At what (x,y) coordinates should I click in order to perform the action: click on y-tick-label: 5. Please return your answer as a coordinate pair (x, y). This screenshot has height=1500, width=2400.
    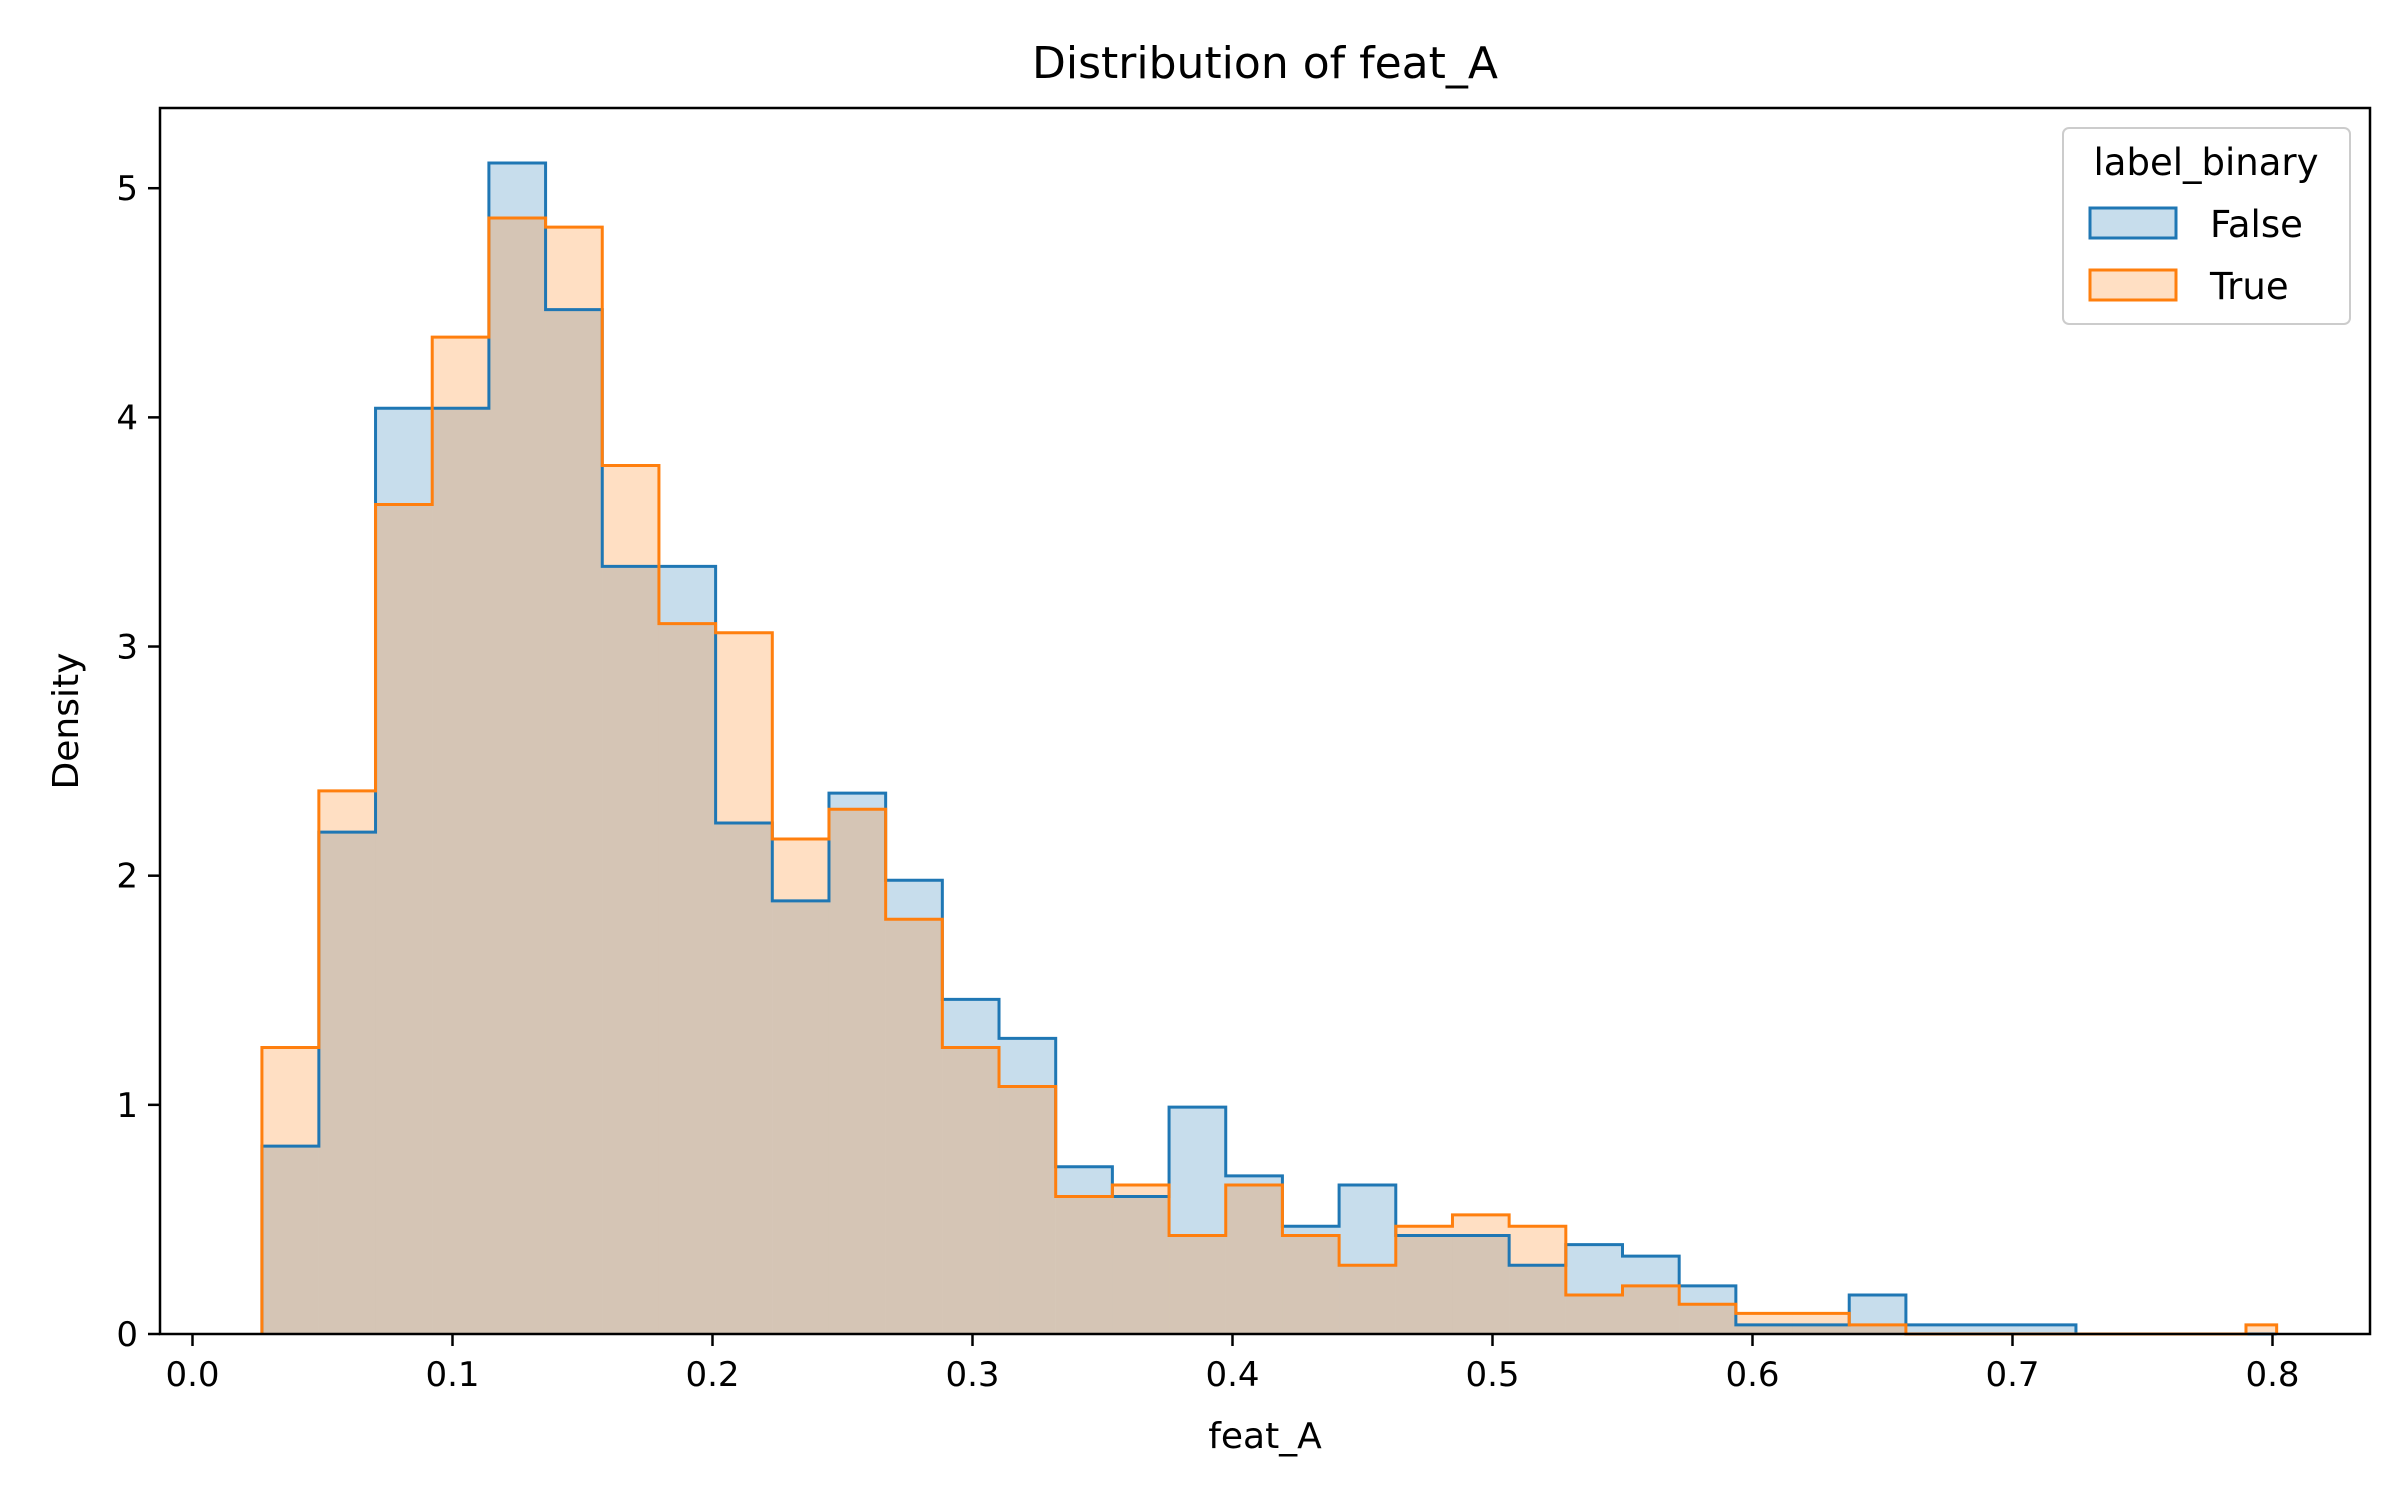
    Looking at the image, I should click on (127, 189).